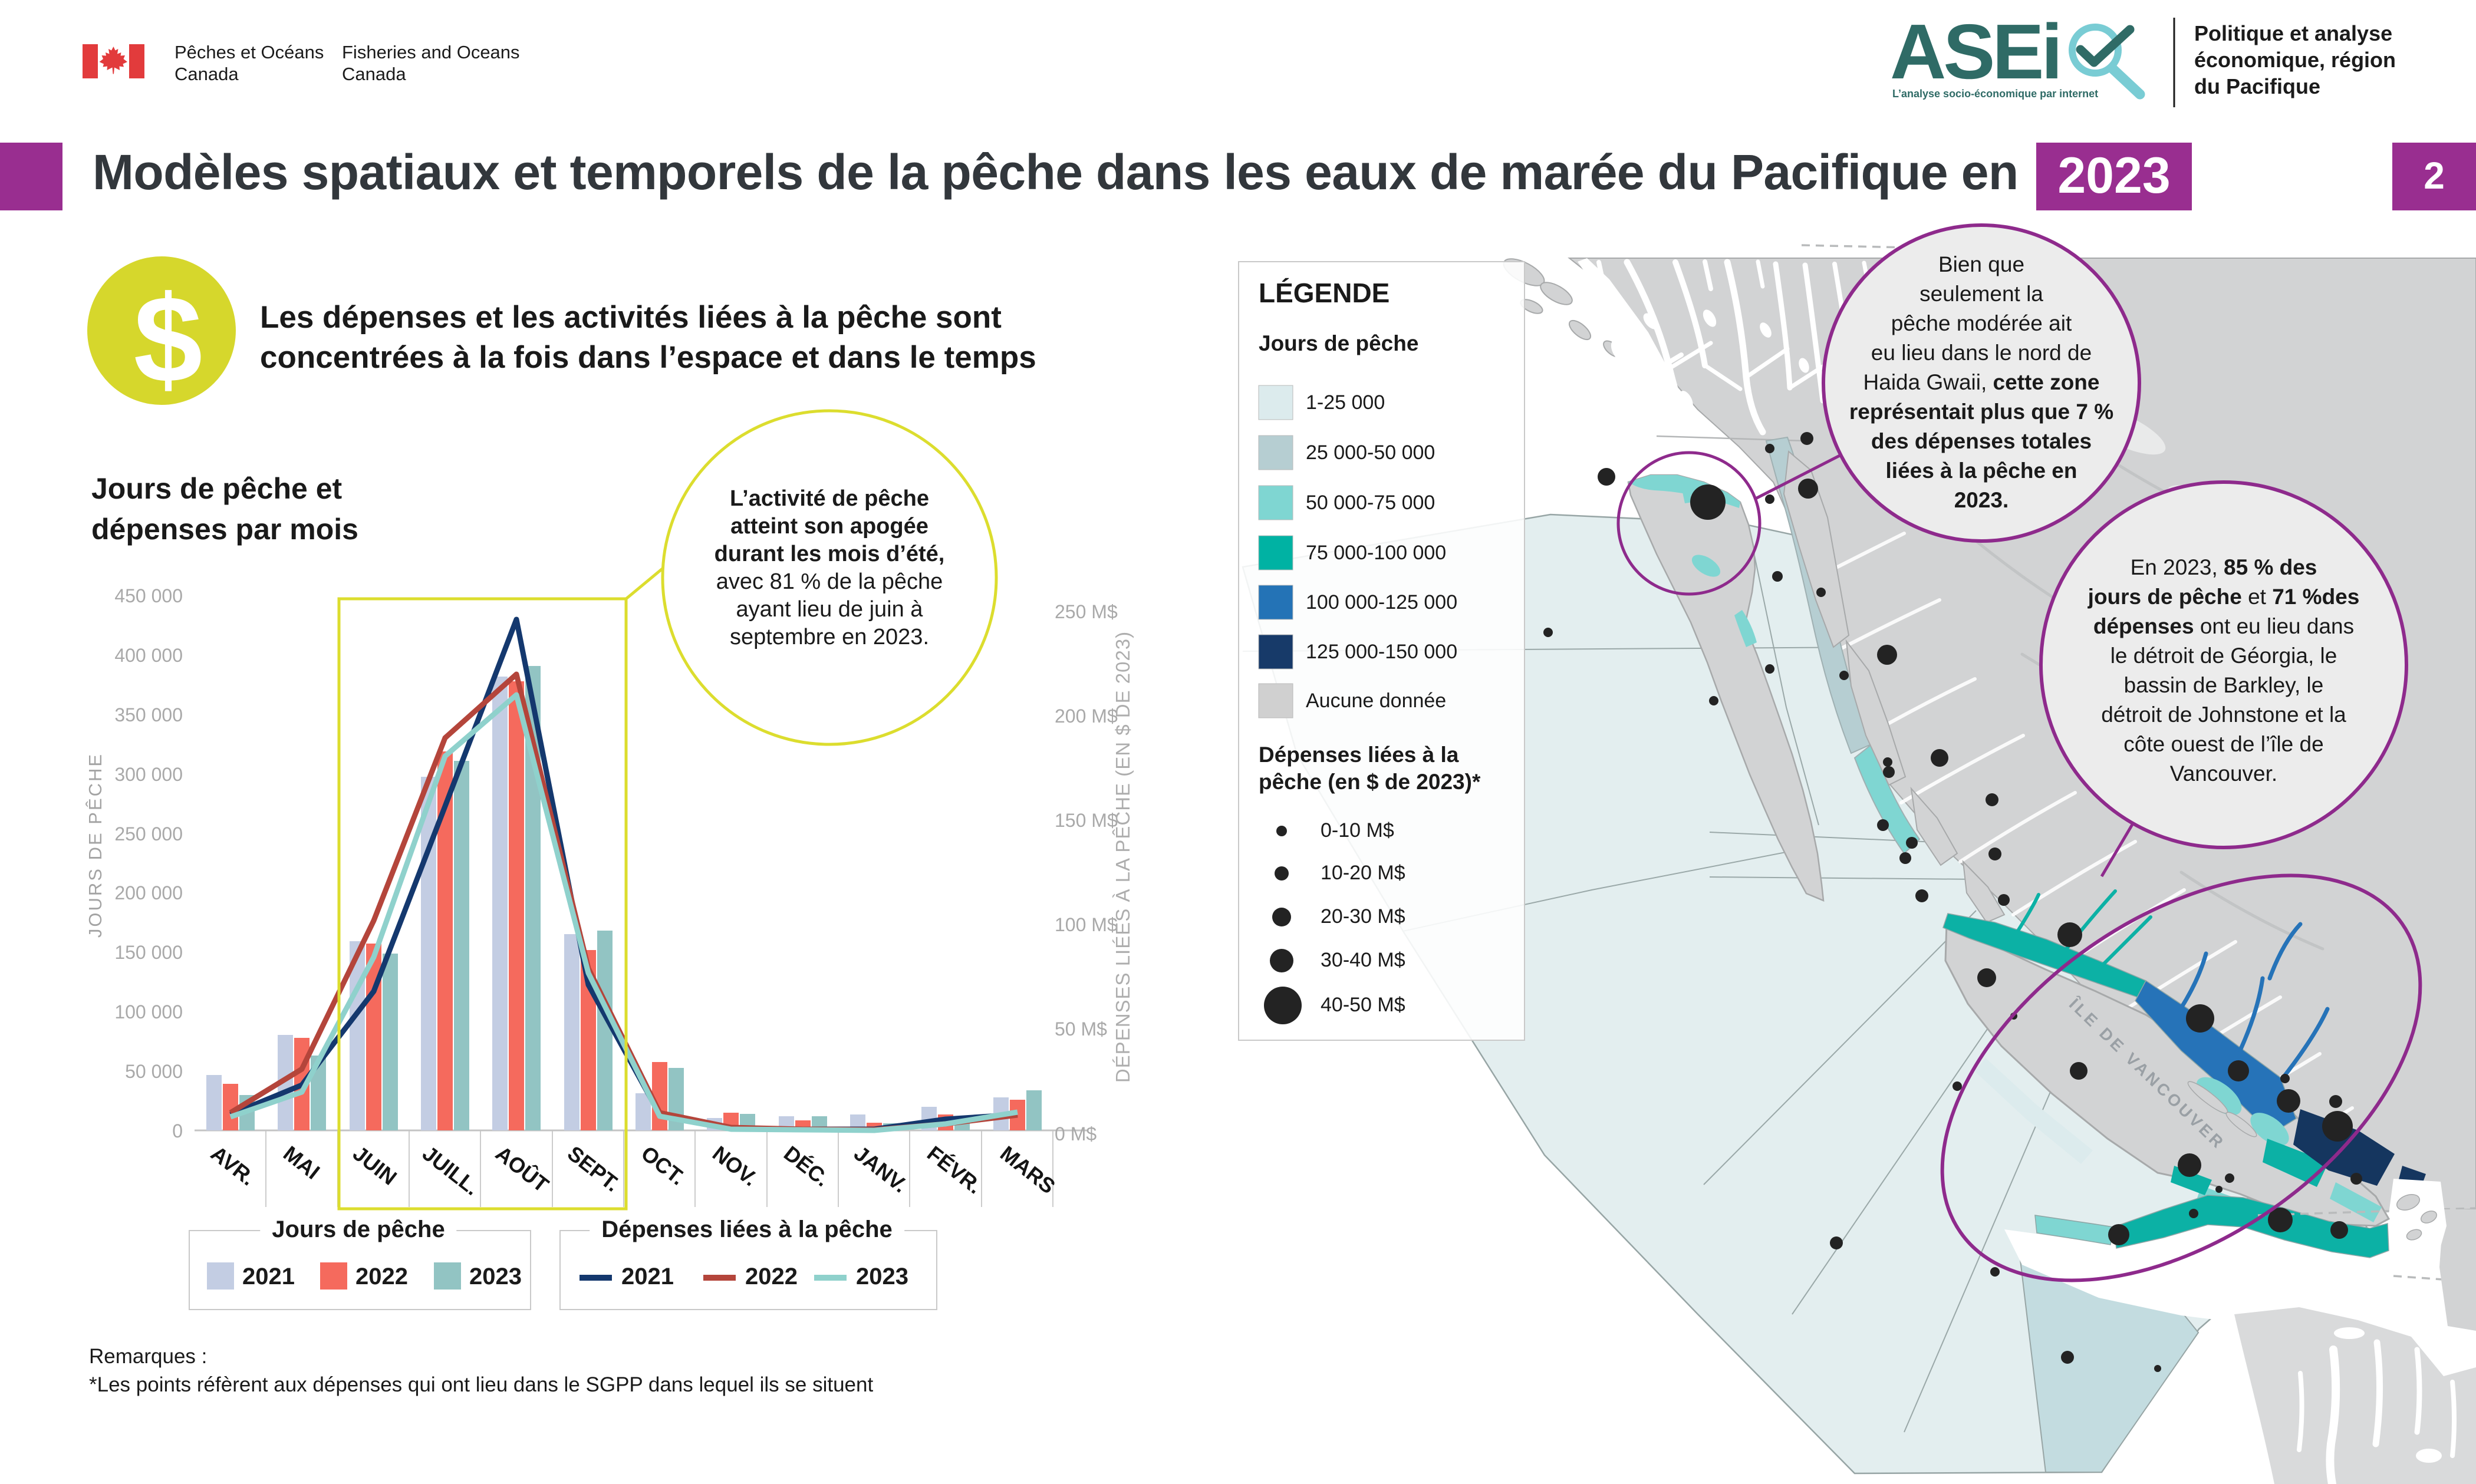 This screenshot has height=1484, width=2476. What do you see at coordinates (522, 1168) in the screenshot?
I see `svg-text: AOÛT` at bounding box center [522, 1168].